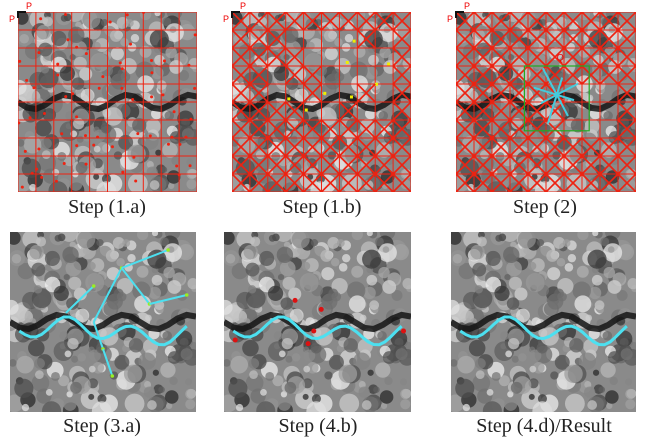 This screenshot has height=445, width=647. Describe the element at coordinates (168, 299) in the screenshot. I see `branch` at that location.